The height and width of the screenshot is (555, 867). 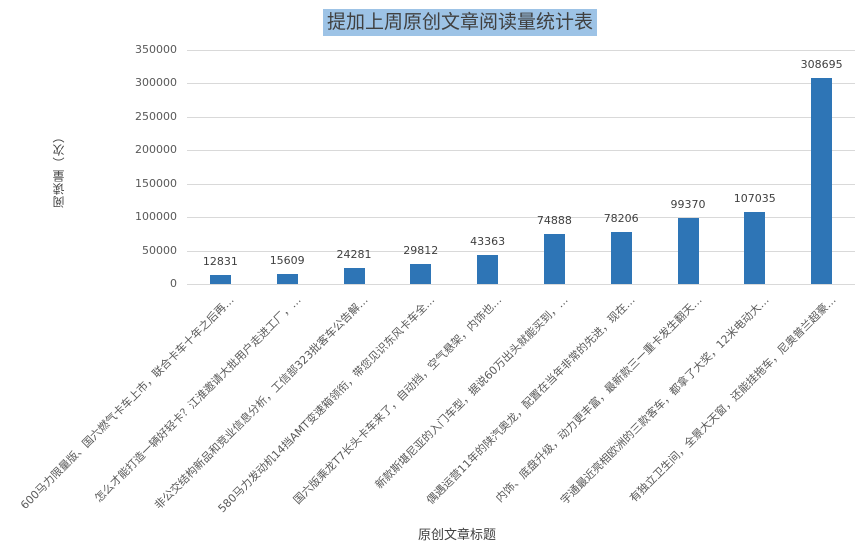 What do you see at coordinates (156, 49) in the screenshot?
I see `y-tick-label: 350000` at bounding box center [156, 49].